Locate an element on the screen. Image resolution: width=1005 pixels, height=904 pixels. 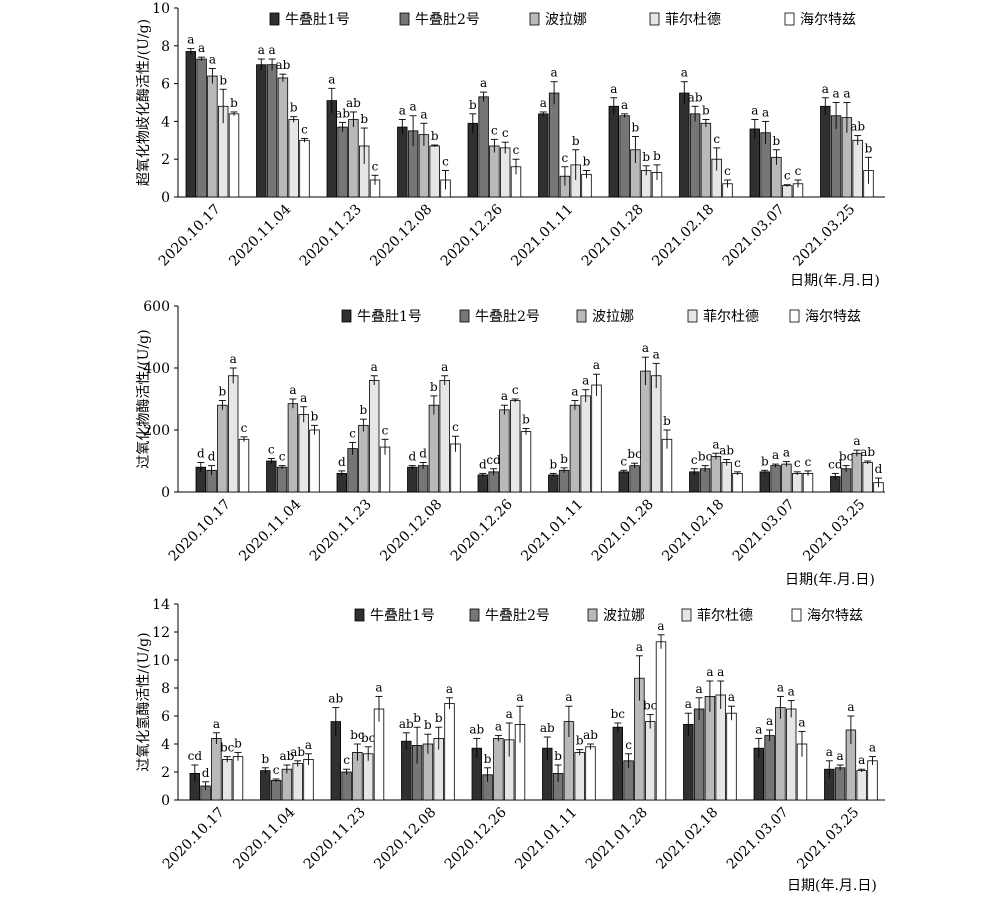
legend-label-3: 波拉娜 is located at coordinates (566, 20).